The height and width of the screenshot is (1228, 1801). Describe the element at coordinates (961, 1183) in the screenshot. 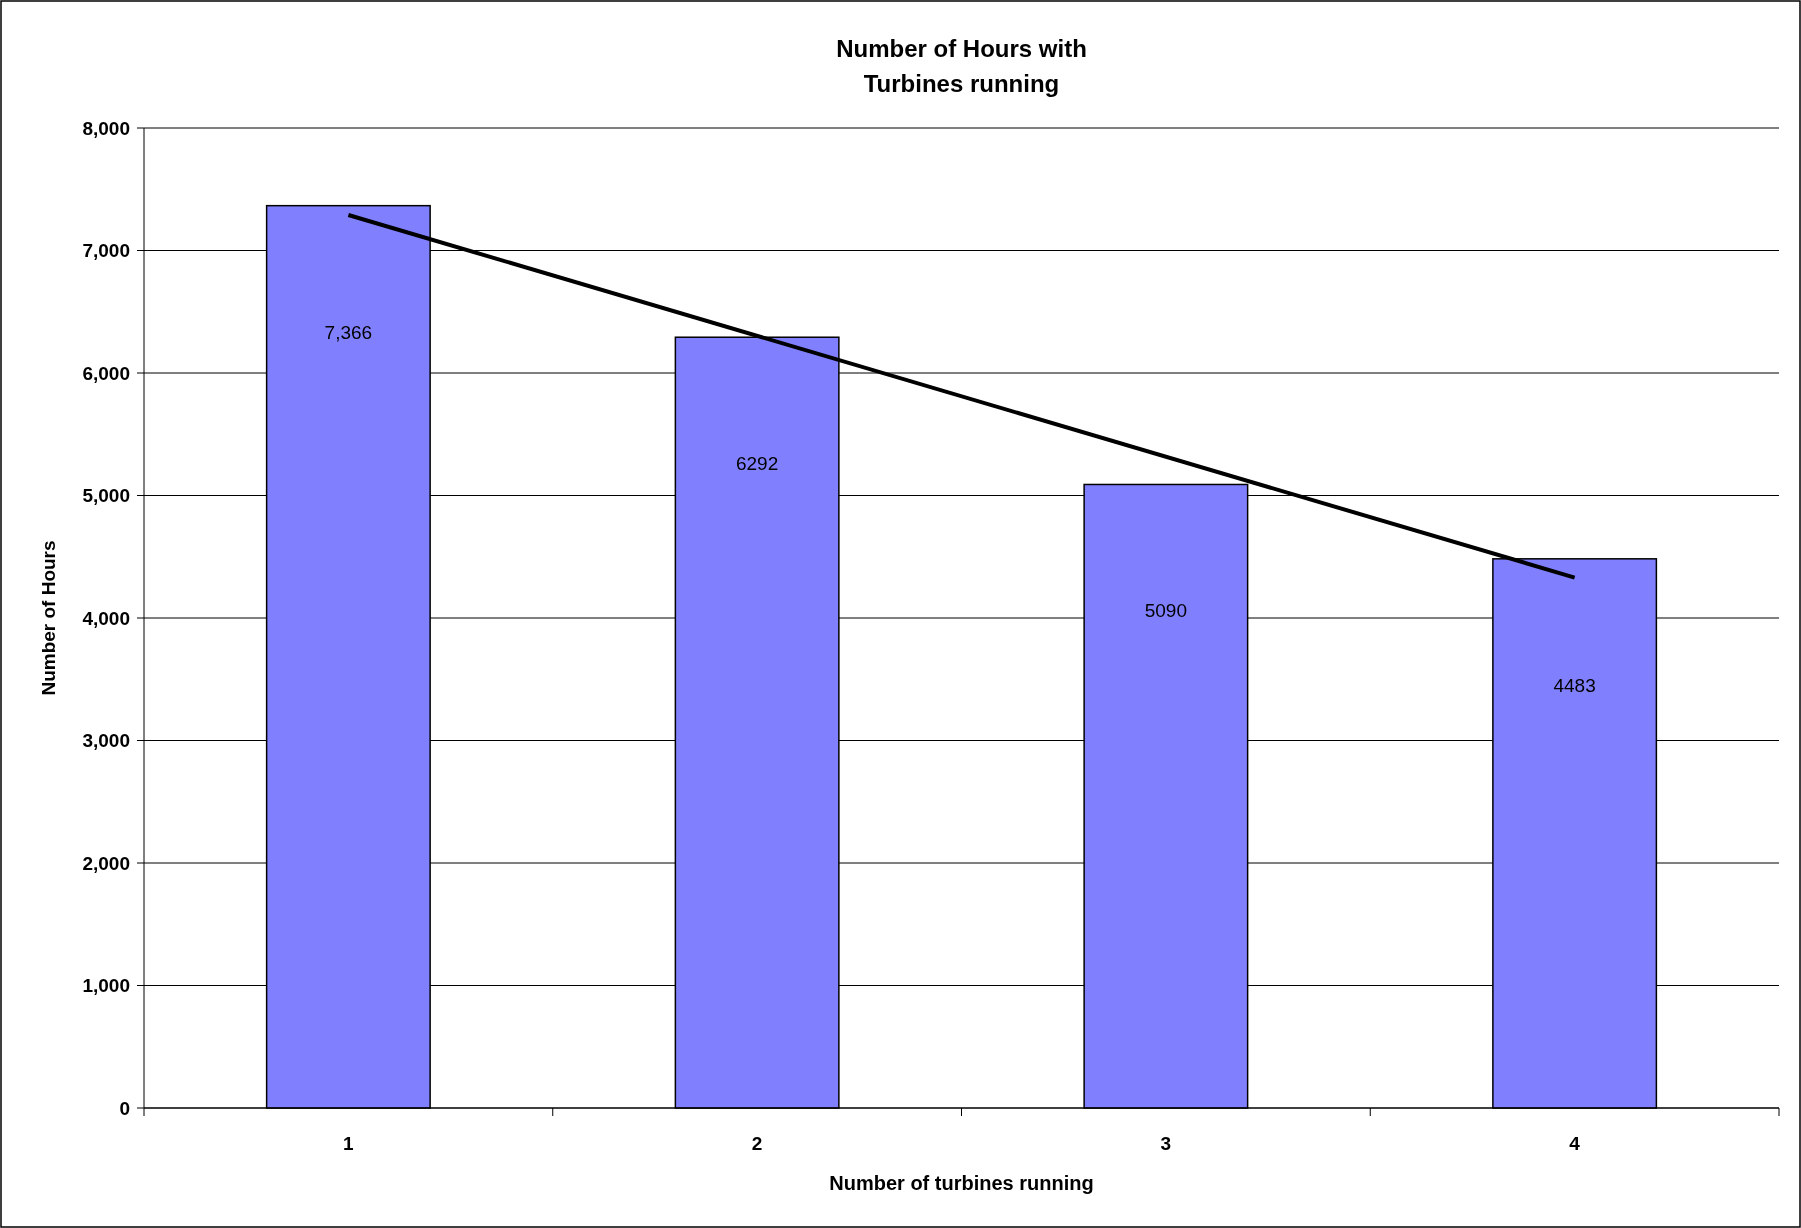

I see `x-axis-title: Number of turbines running` at that location.